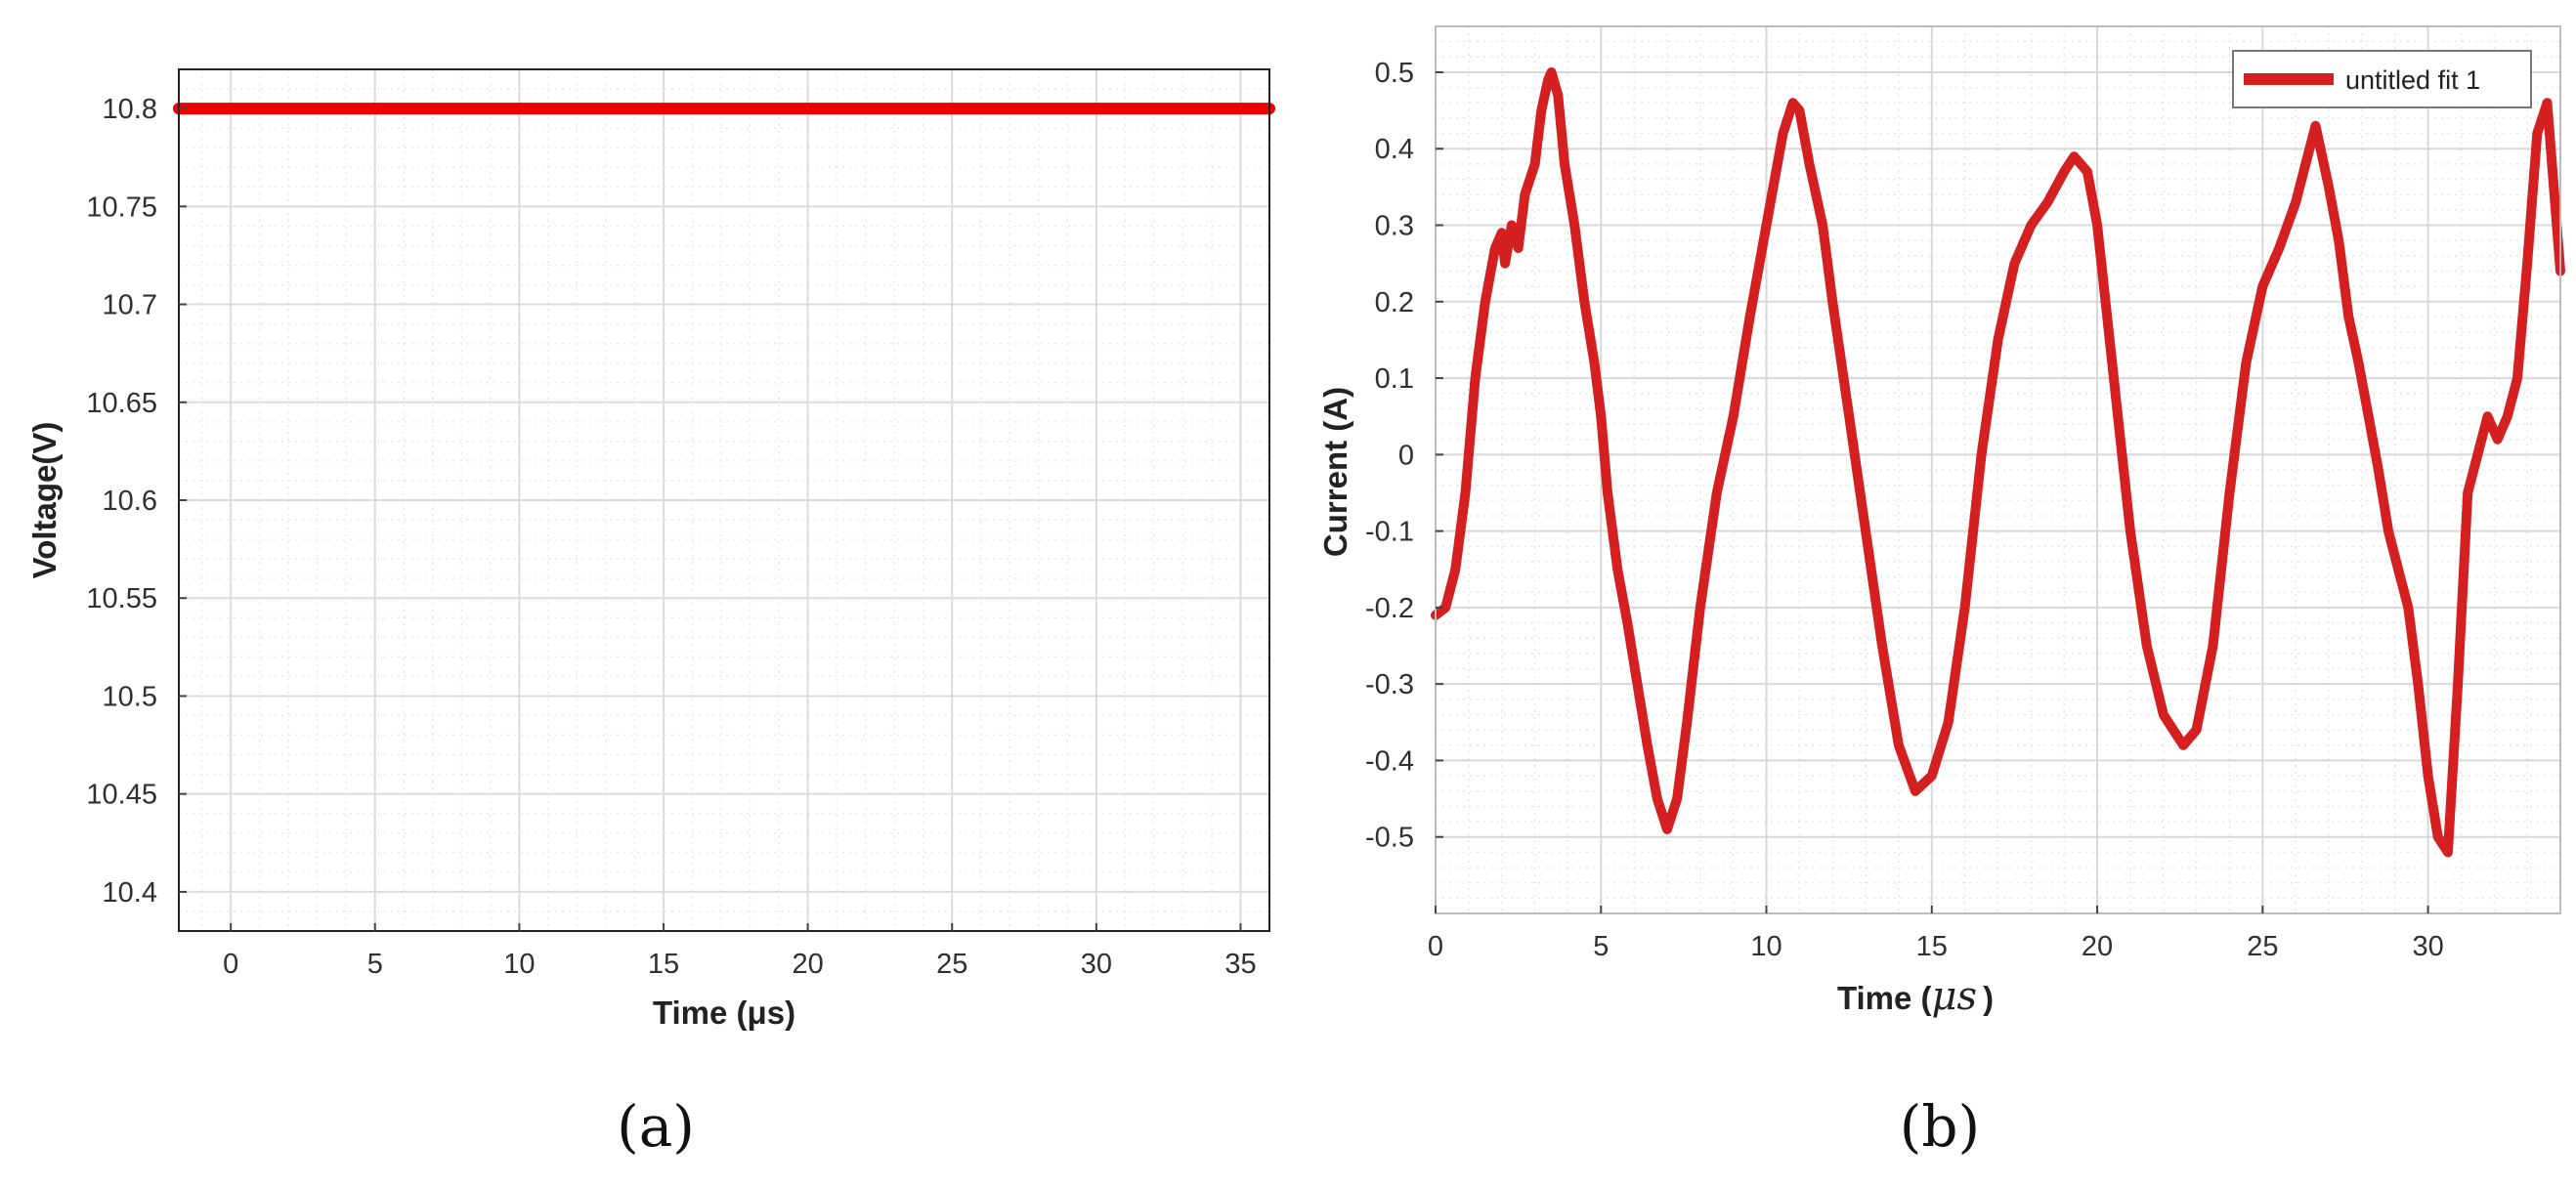  What do you see at coordinates (122, 795) in the screenshot?
I see `y-tick-label: 10.45` at bounding box center [122, 795].